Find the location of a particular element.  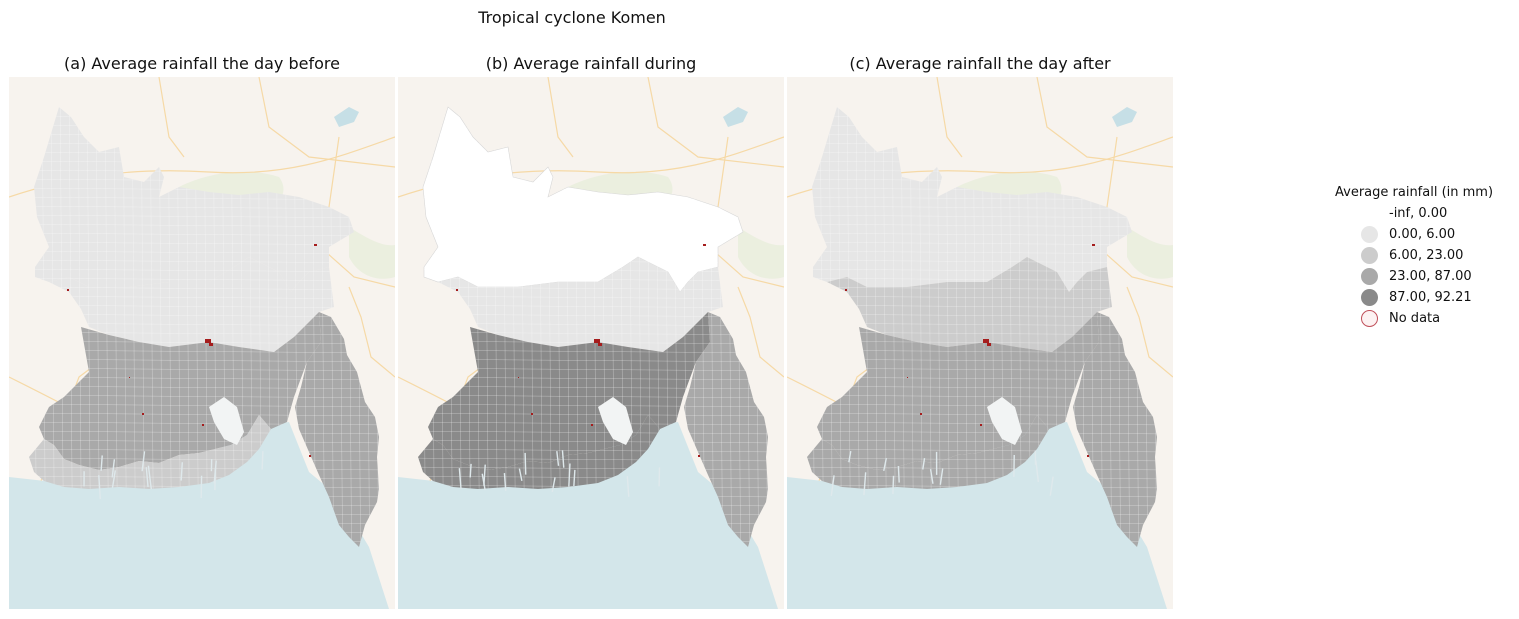

rainfall-zone-north is located at coordinates (972, 199).